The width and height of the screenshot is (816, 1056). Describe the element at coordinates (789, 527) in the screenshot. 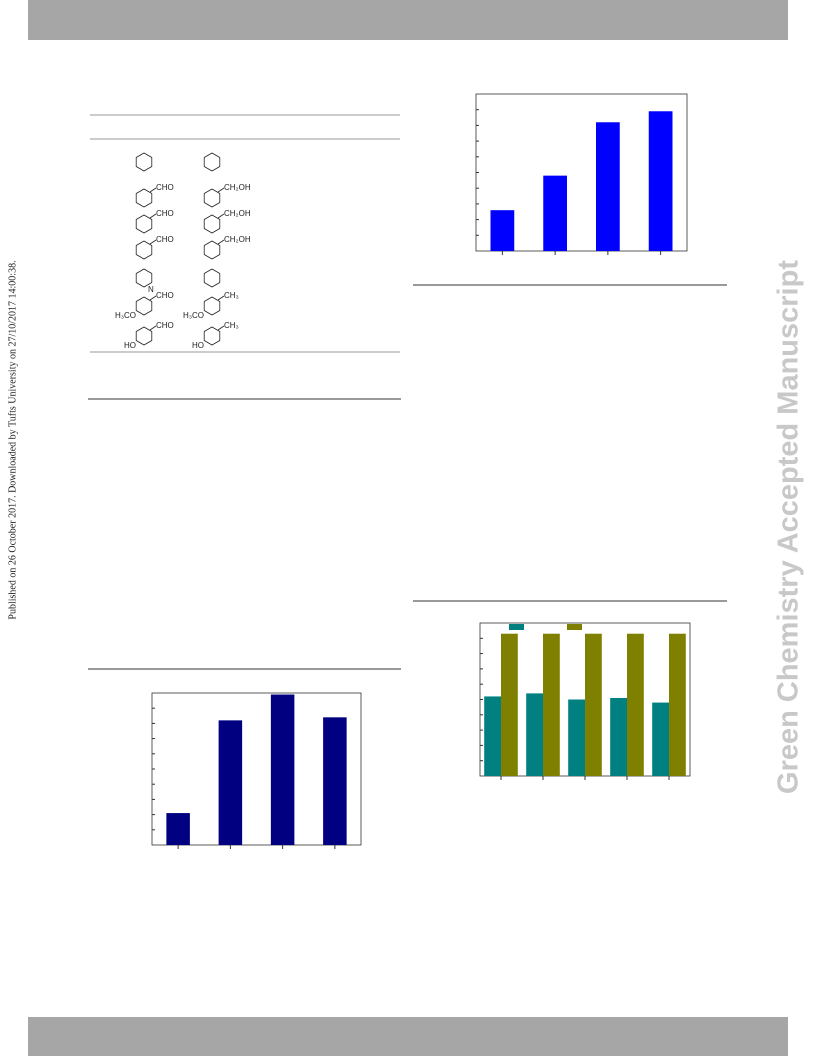

I see `watermark: Green Chemistry Accepted Manuscript` at that location.